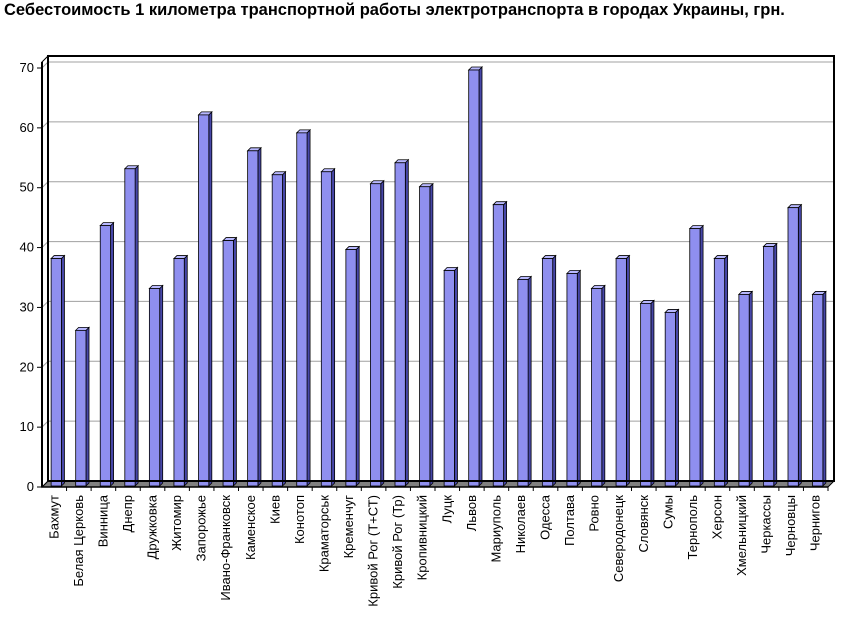 Image resolution: width=850 pixels, height=627 pixels. I want to click on y-tick-label: 30, so click(27, 306).